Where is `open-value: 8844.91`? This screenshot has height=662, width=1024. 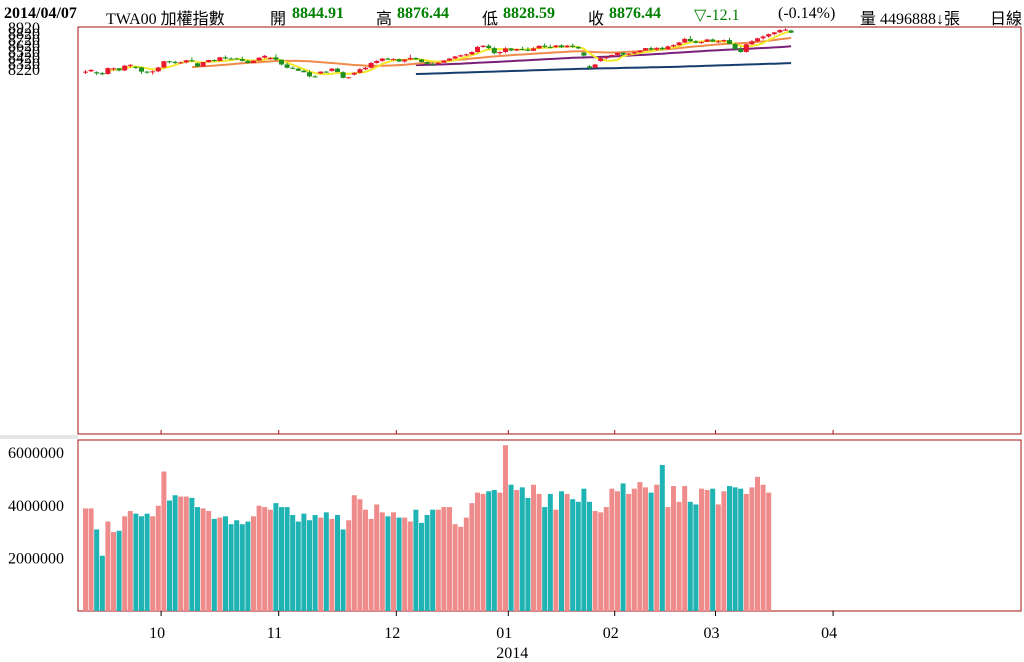 open-value: 8844.91 is located at coordinates (318, 13).